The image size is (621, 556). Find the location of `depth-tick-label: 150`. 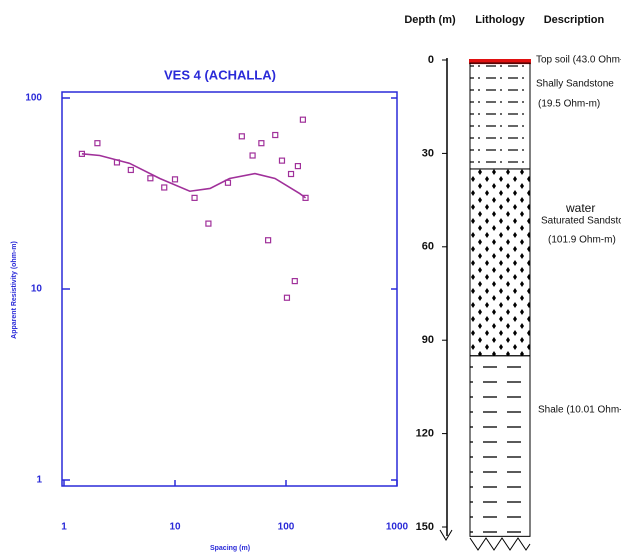

depth-tick-label: 150 is located at coordinates (425, 527).